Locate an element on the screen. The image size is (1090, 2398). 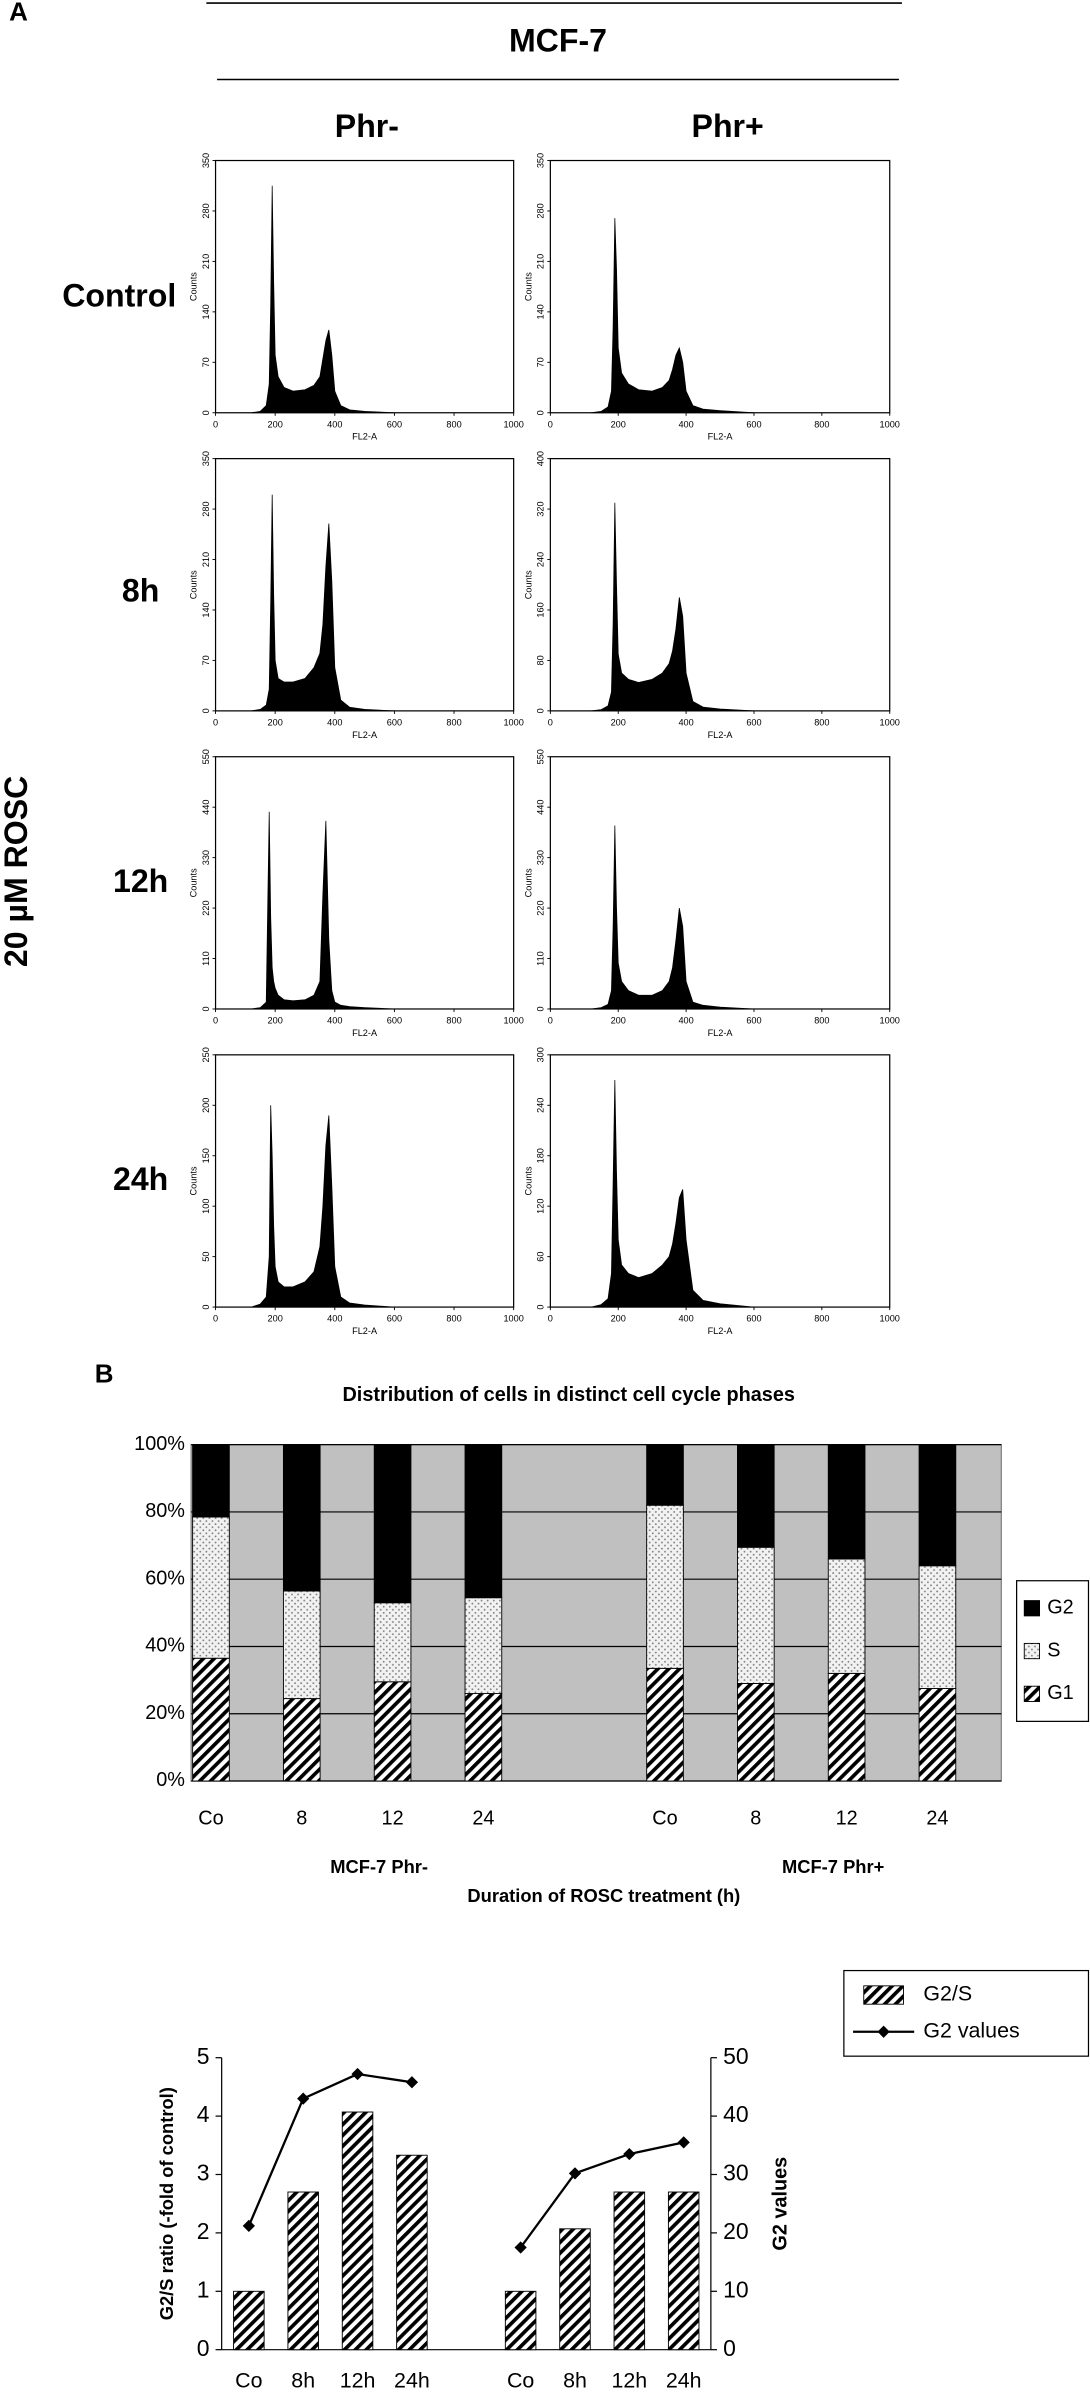
x-tick-label: 8h is located at coordinates (303, 2380).